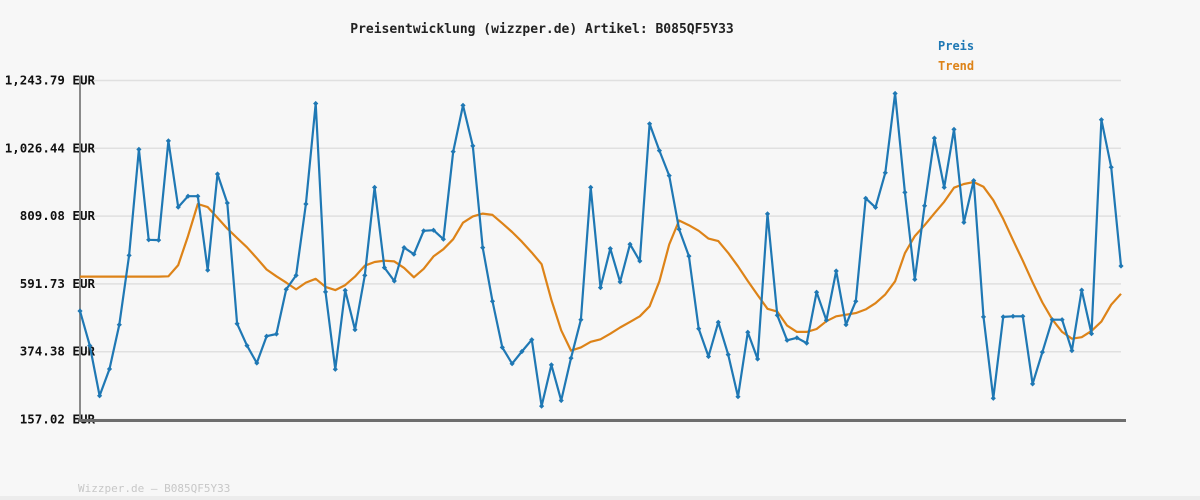 This screenshot has height=500, width=1200. I want to click on y-tick-label: 591.73 EUR, so click(58, 283).